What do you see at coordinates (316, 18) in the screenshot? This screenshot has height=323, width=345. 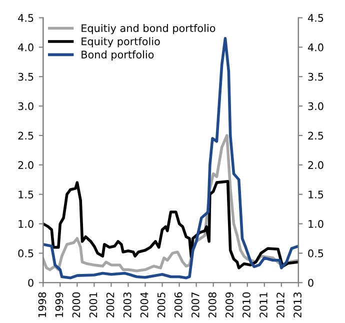 I see `y2-tick-label: 4.5` at bounding box center [316, 18].